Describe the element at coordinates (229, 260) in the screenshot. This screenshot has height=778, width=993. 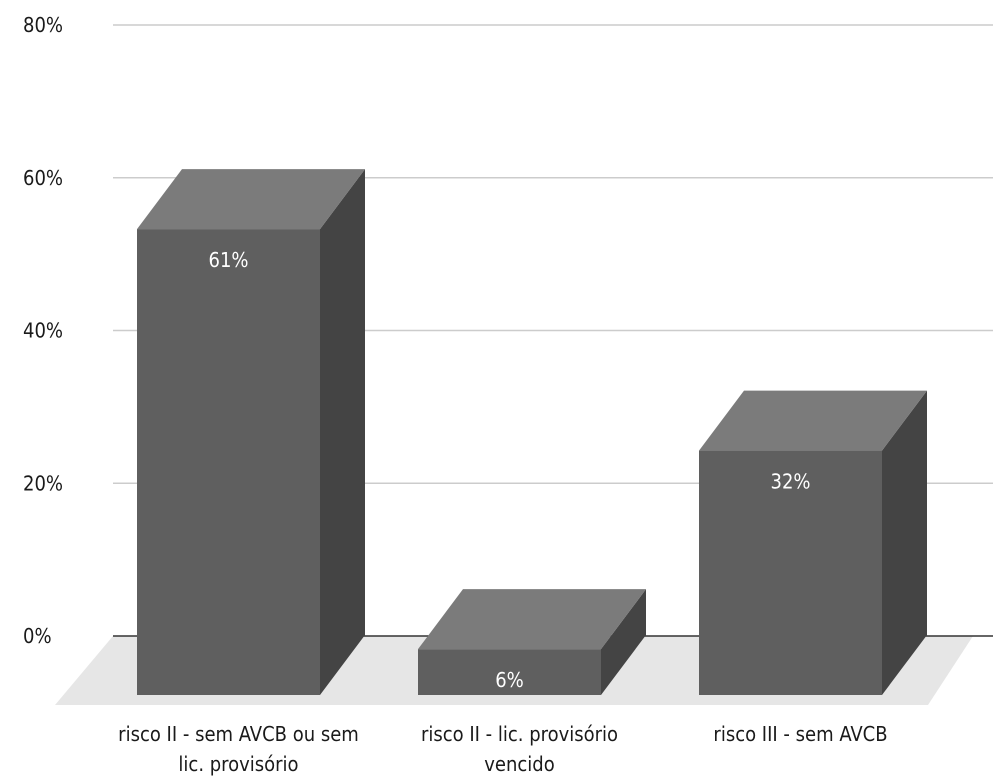
I see `data-label: 61%` at that location.